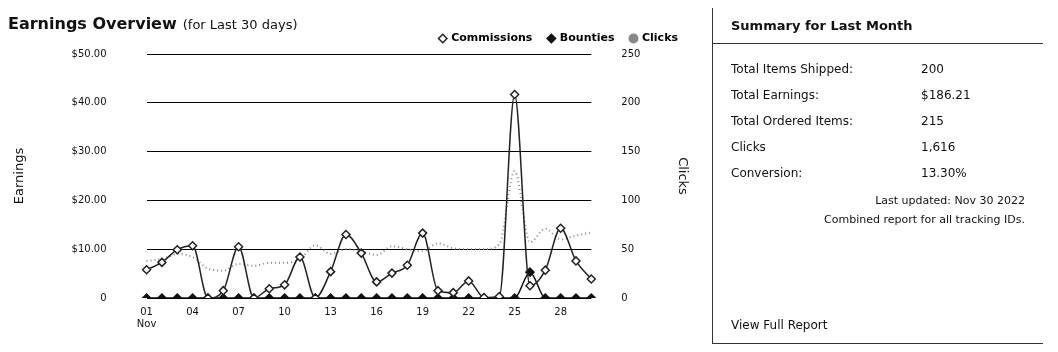 This screenshot has height=352, width=1058. I want to click on chart-title: Earnings Overview, so click(92, 23).